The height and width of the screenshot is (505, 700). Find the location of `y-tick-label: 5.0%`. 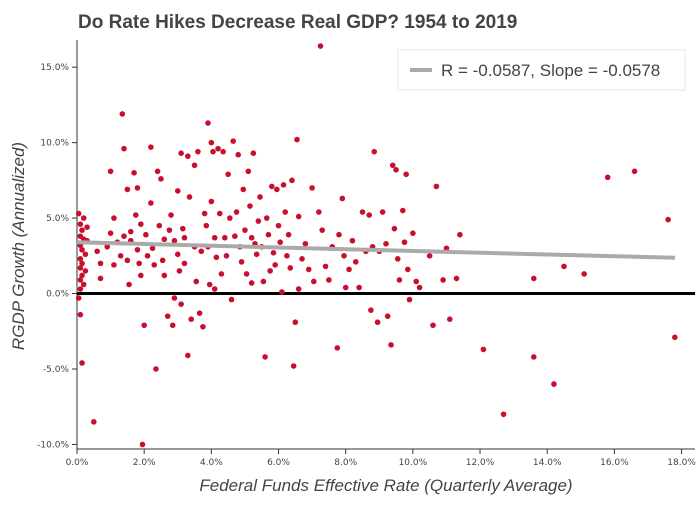

y-tick-label: 5.0% is located at coordinates (57, 219).